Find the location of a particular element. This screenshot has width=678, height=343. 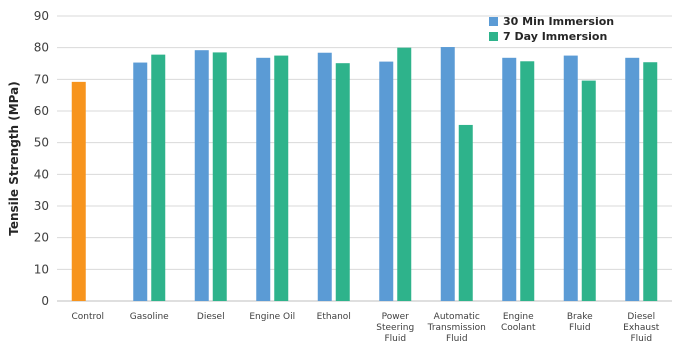

y-tick-label: 60 is located at coordinates (41, 111).